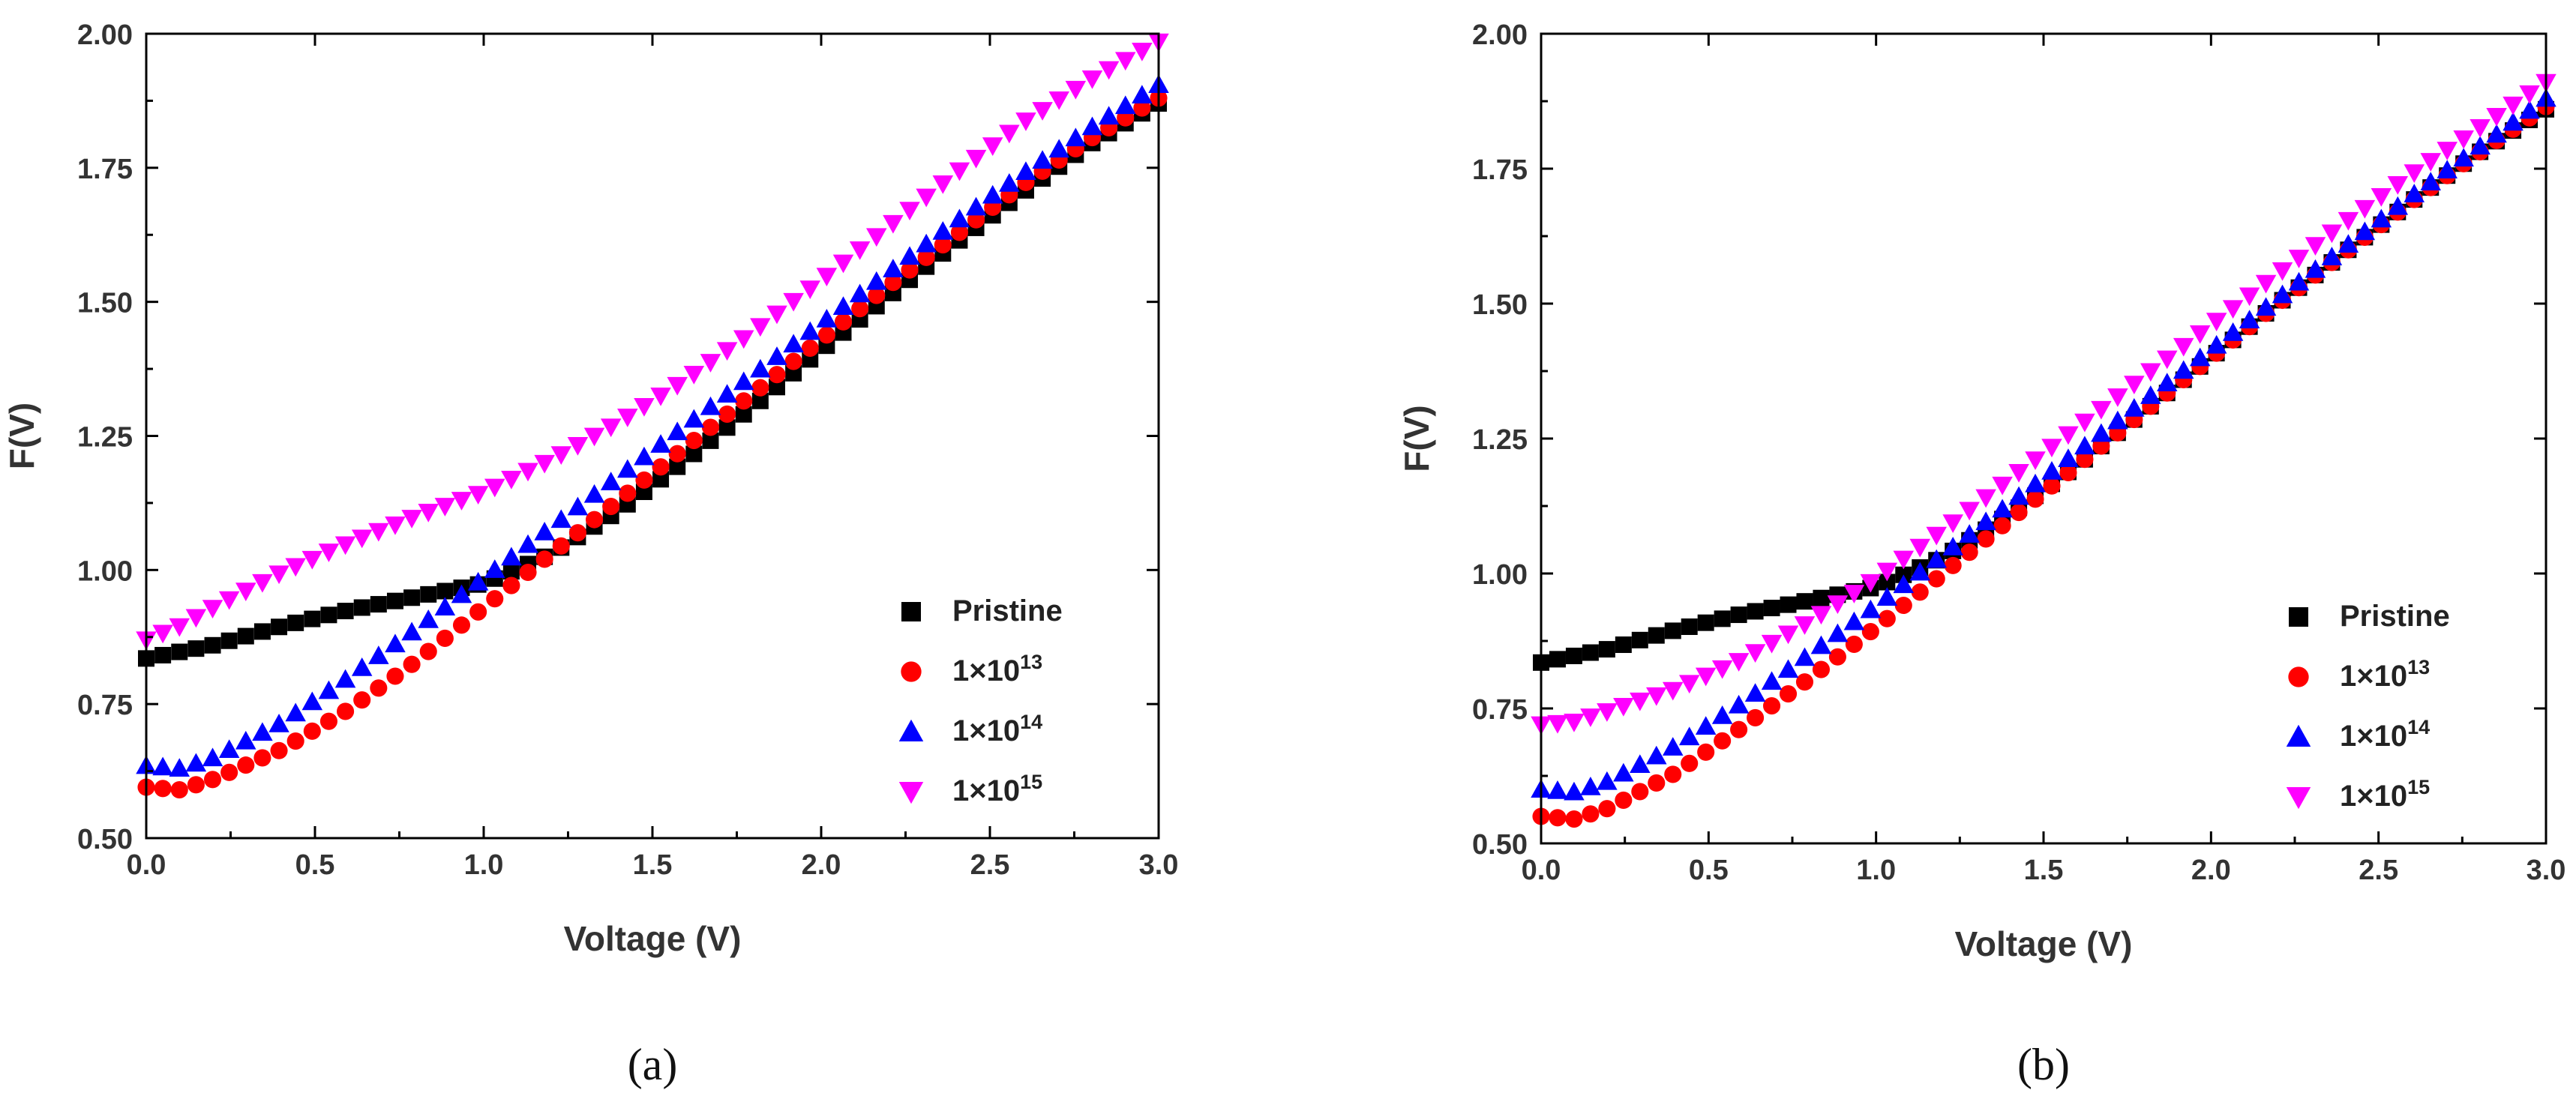 The image size is (2576, 1105). What do you see at coordinates (1500, 35) in the screenshot?
I see `y-tick-label: 2.00` at bounding box center [1500, 35].